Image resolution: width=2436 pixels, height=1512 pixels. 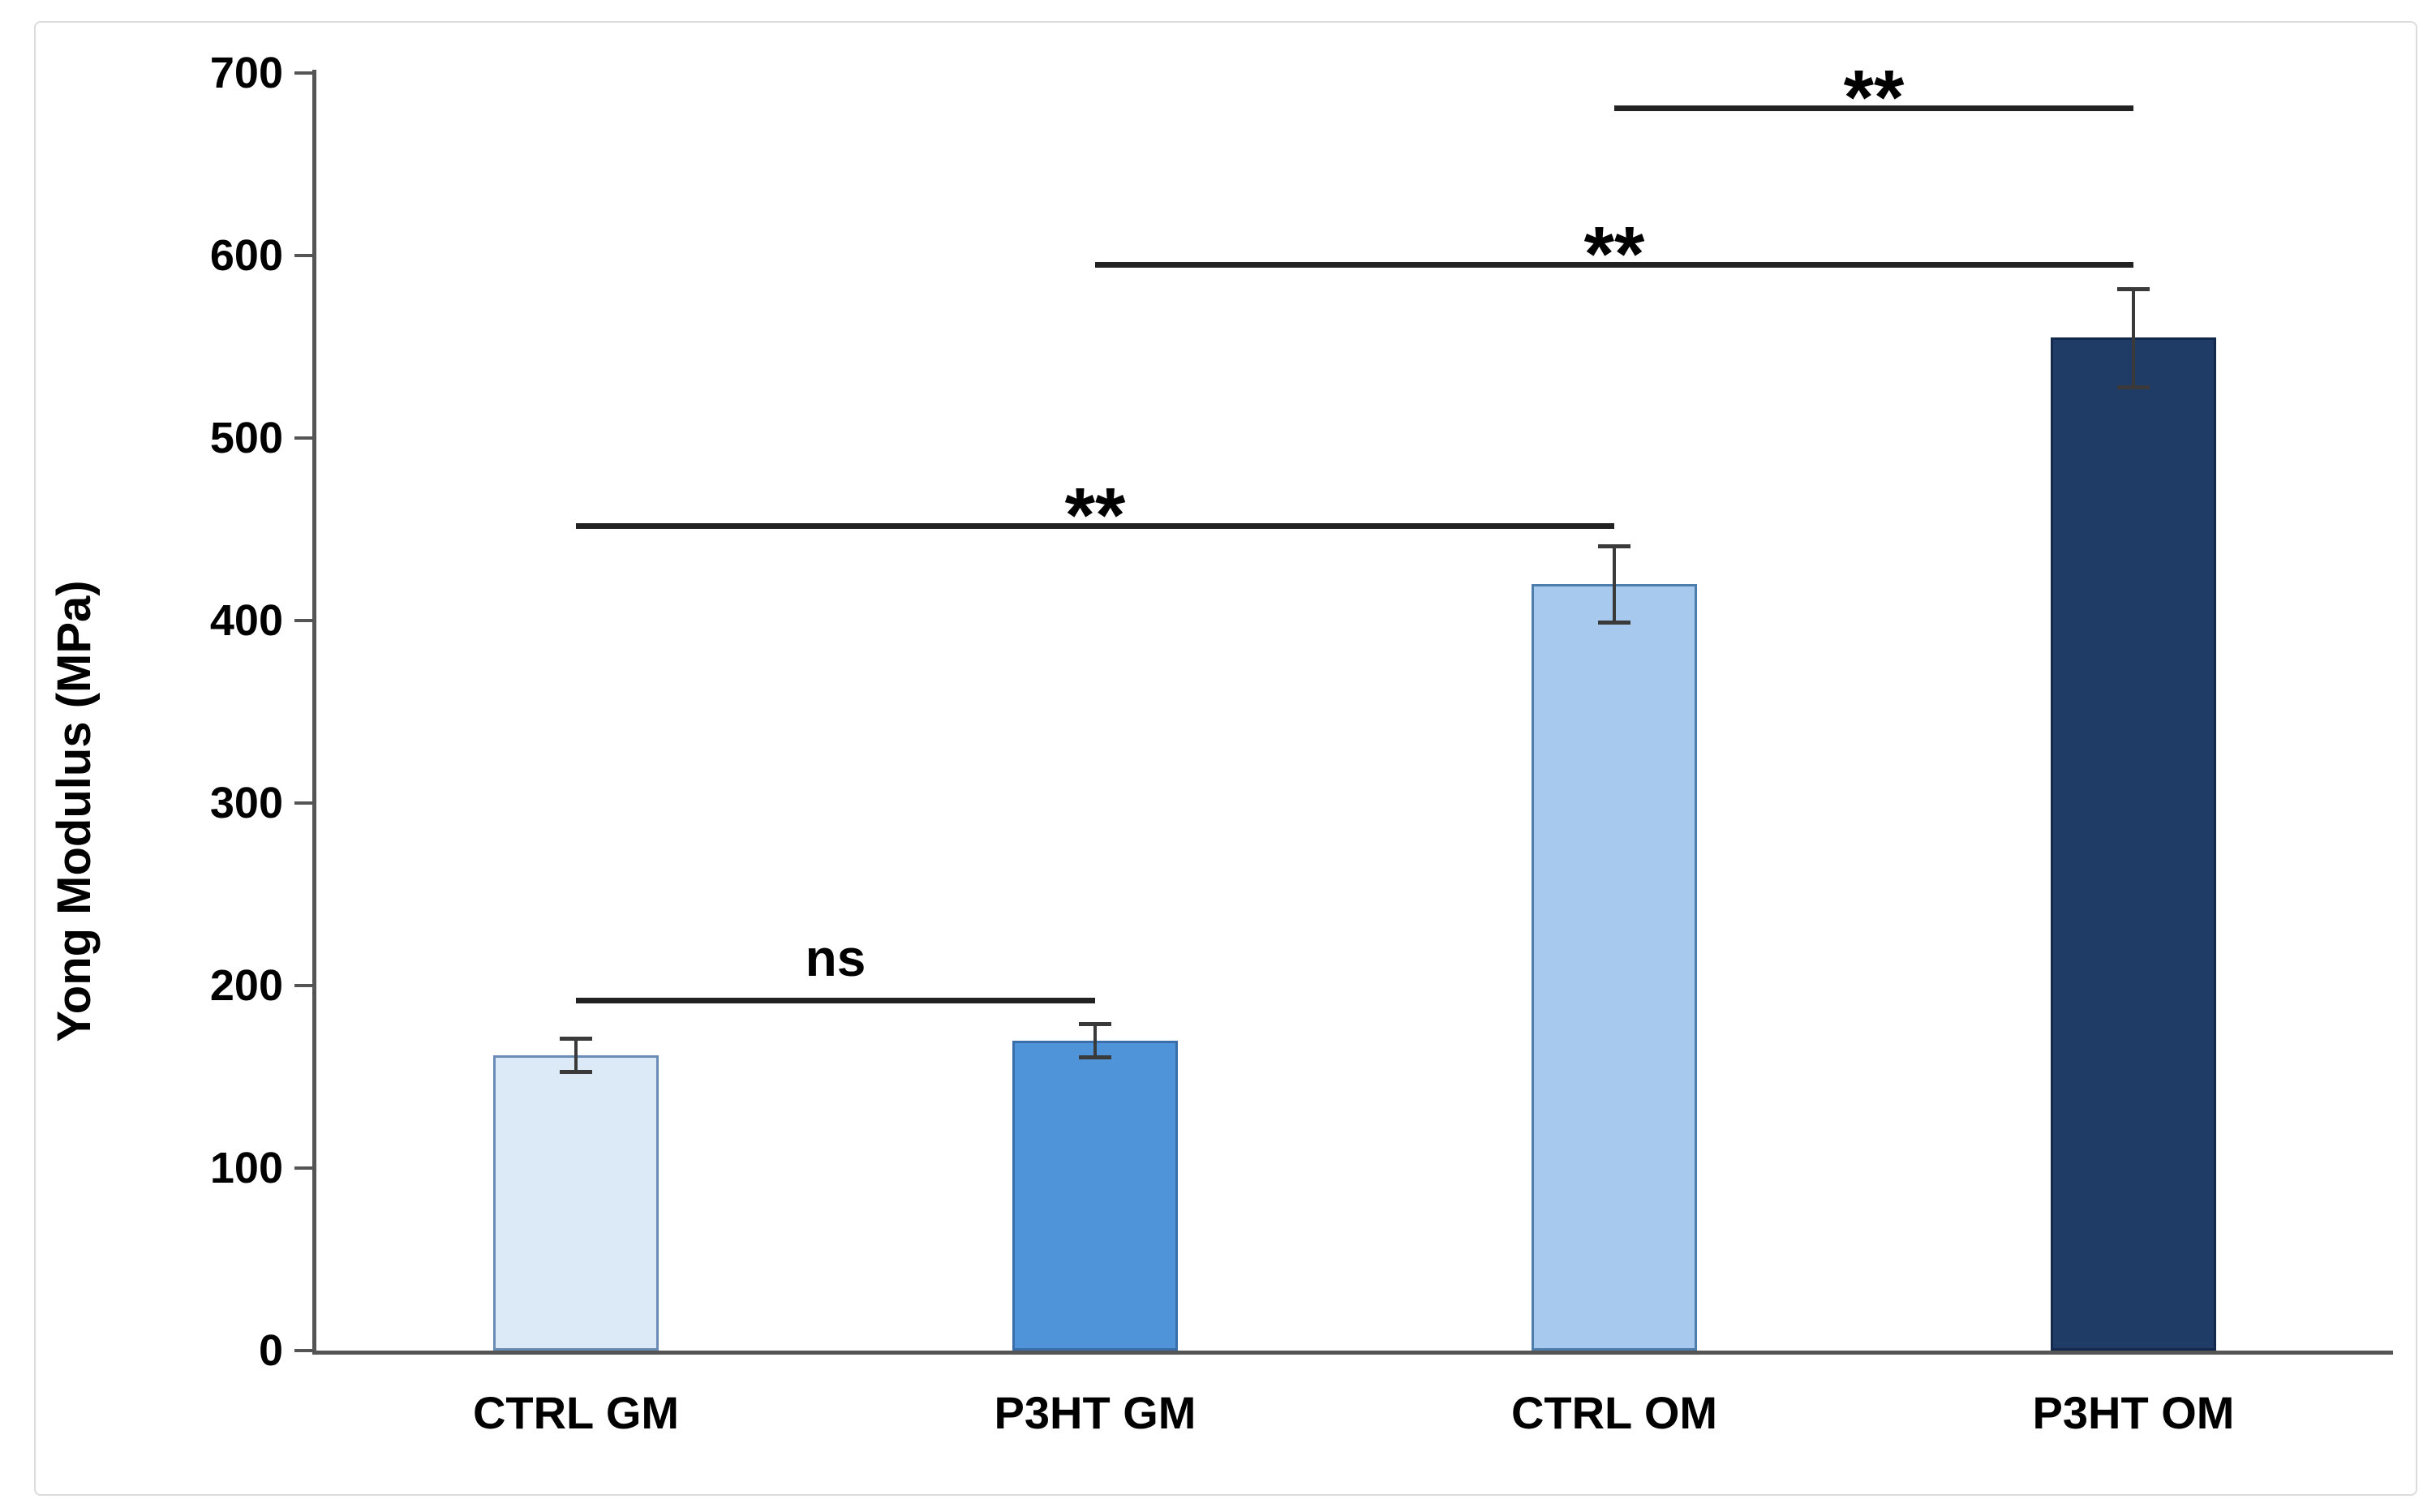 What do you see at coordinates (246, 620) in the screenshot?
I see `y-tick-label: 400` at bounding box center [246, 620].